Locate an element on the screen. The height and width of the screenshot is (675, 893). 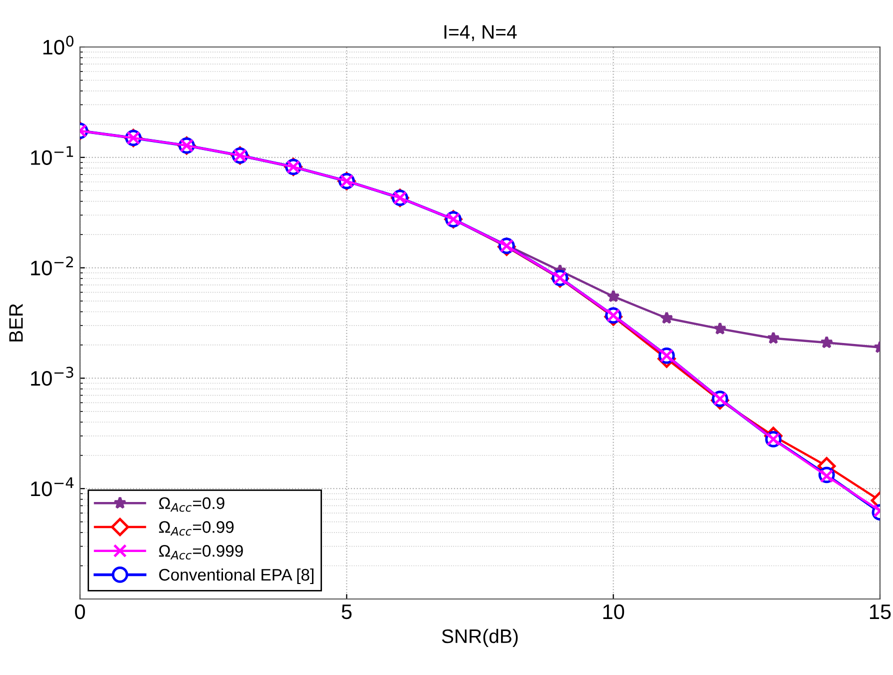
chart-title: I=4, N=4 is located at coordinates (480, 33).